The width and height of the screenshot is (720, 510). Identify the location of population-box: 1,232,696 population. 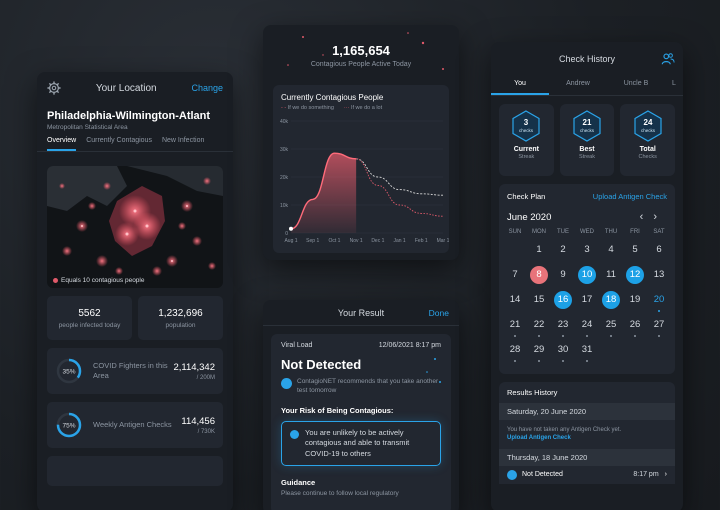
(180, 318).